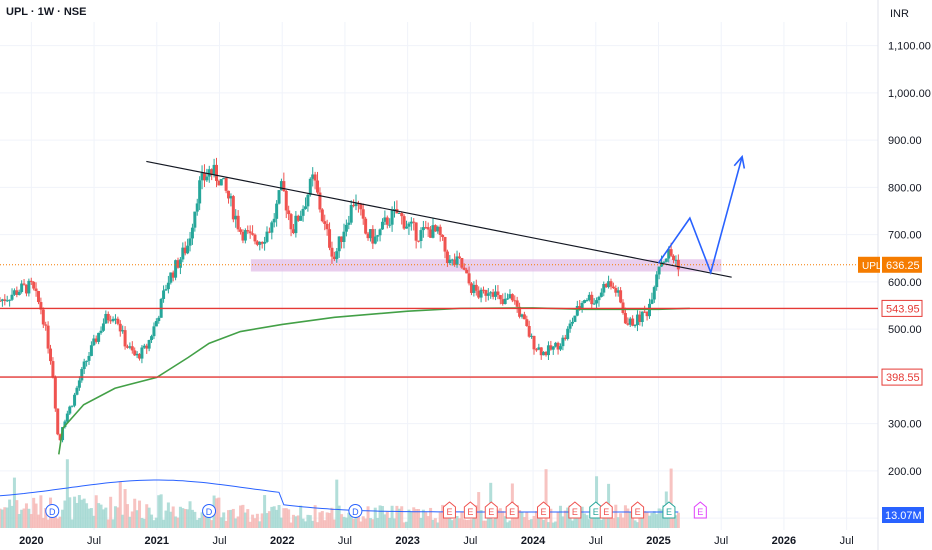  Describe the element at coordinates (784, 541) in the screenshot. I see `x-tick-label: 2026` at that location.